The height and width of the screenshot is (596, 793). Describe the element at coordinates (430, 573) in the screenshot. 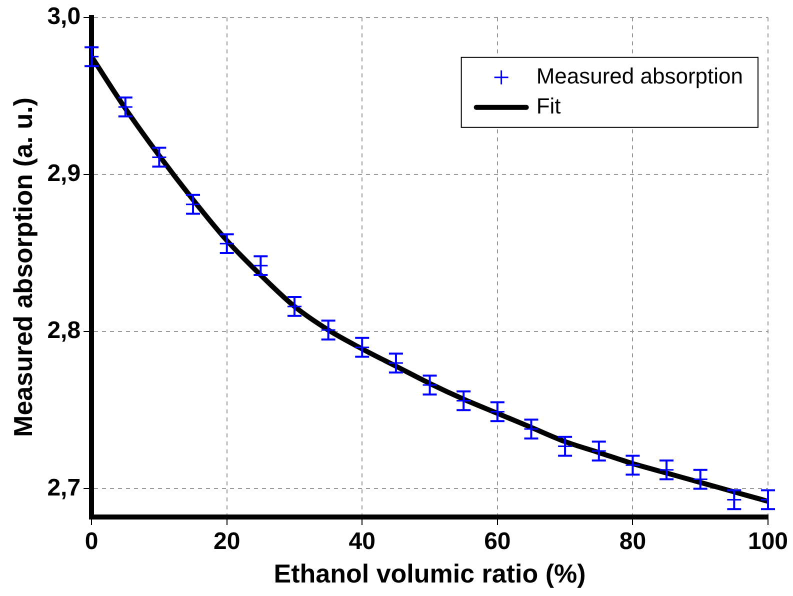

I see `x-axis-title: Ethanol volumic ratio (%)` at that location.